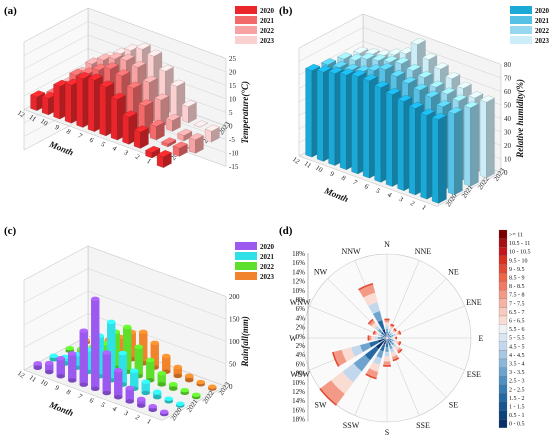 The image size is (550, 445). What do you see at coordinates (336, 194) in the screenshot?
I see `x-axis-label: Month` at bounding box center [336, 194].